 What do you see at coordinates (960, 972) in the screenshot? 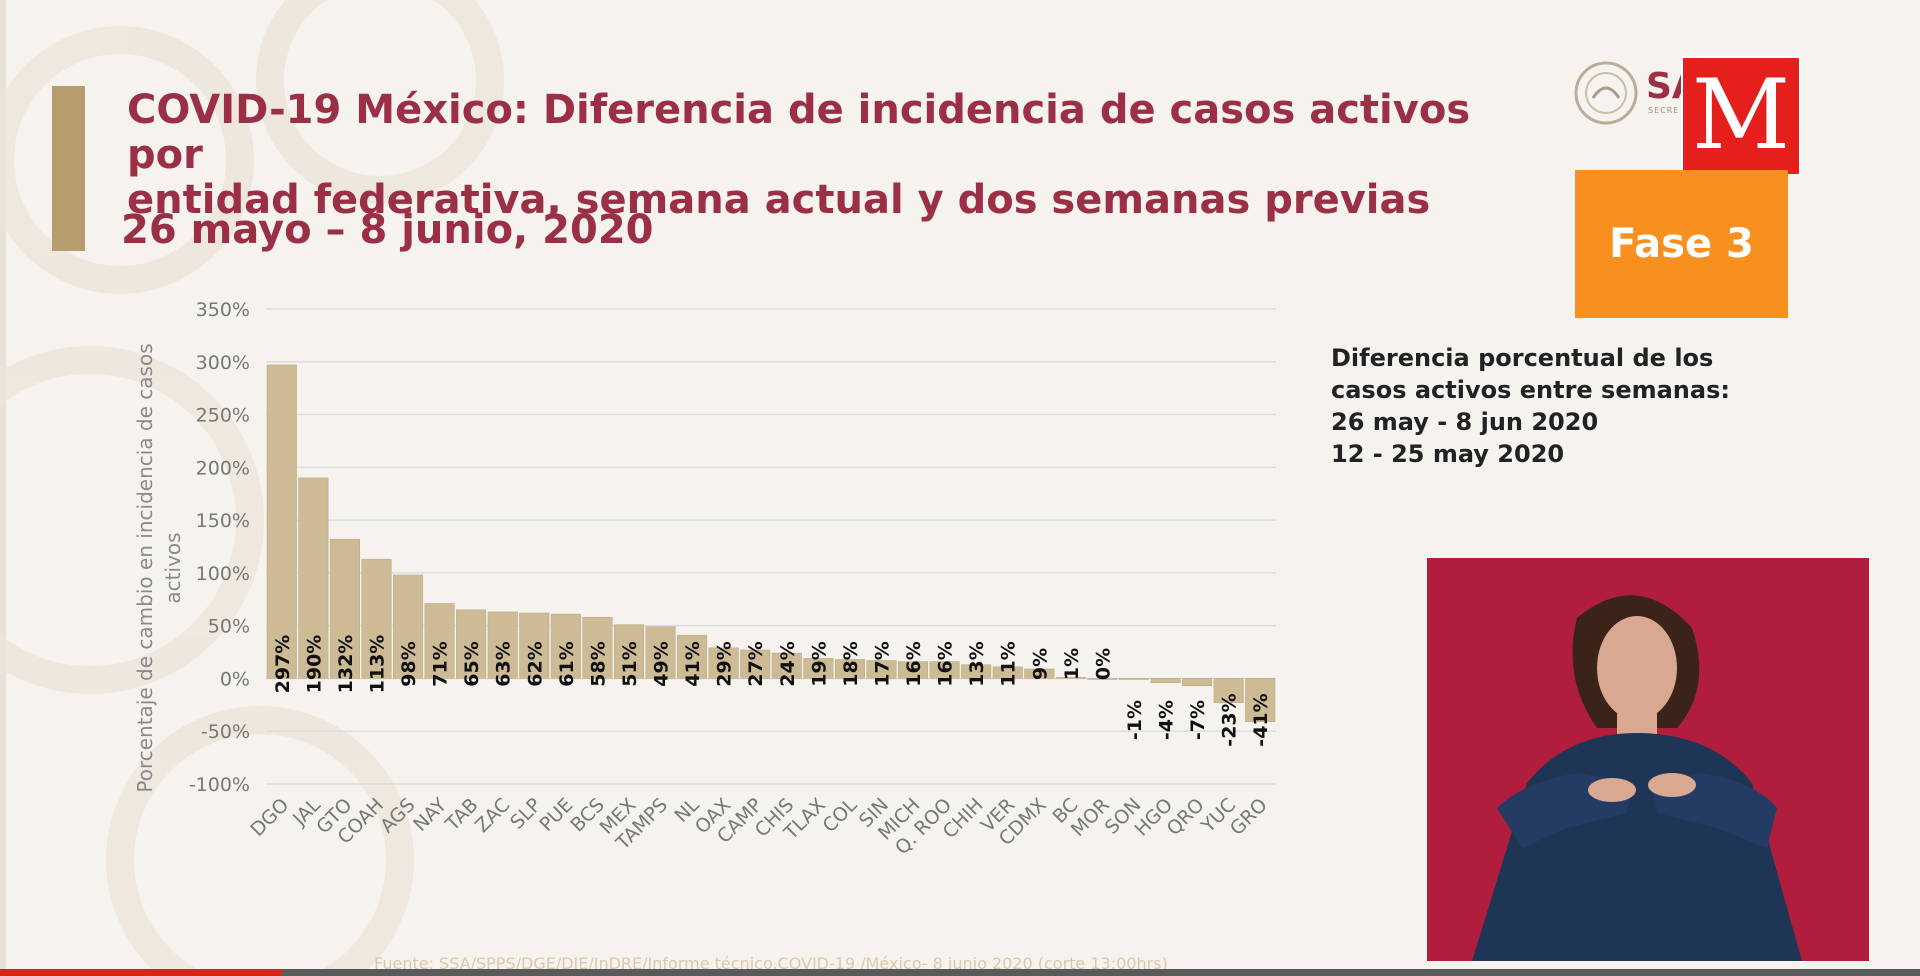
I see `video-progress-track` at bounding box center [960, 972].